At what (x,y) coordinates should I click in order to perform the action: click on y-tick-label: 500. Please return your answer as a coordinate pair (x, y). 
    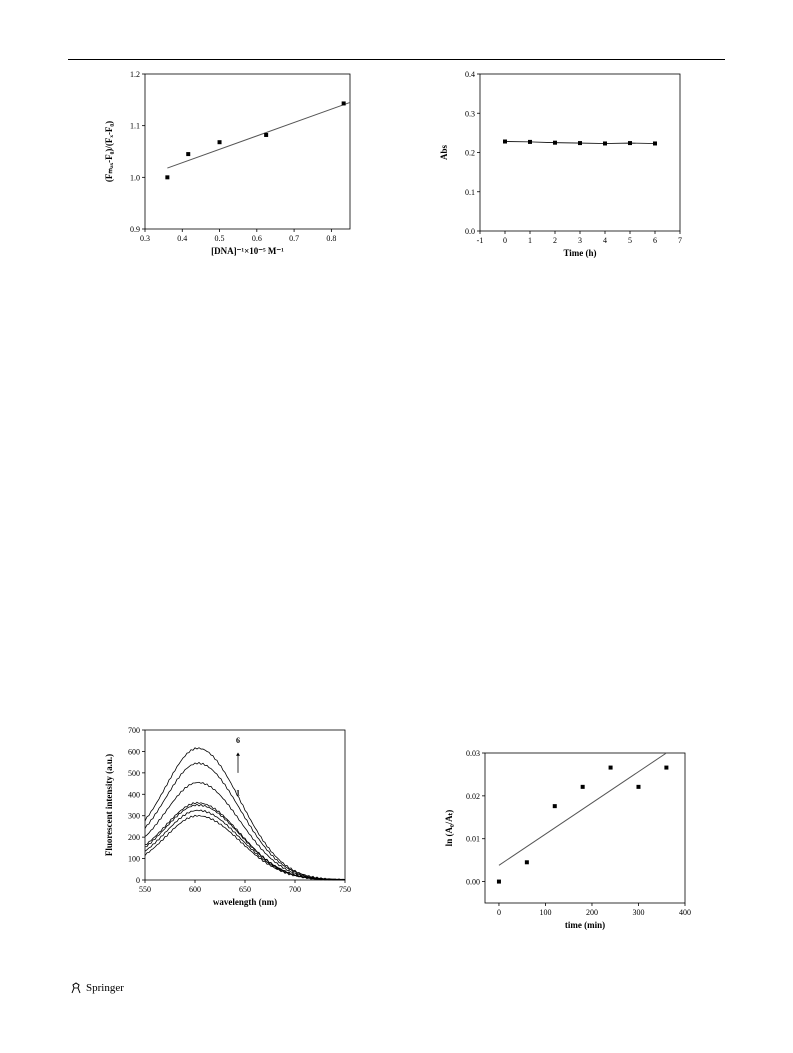
    Looking at the image, I should click on (134, 773).